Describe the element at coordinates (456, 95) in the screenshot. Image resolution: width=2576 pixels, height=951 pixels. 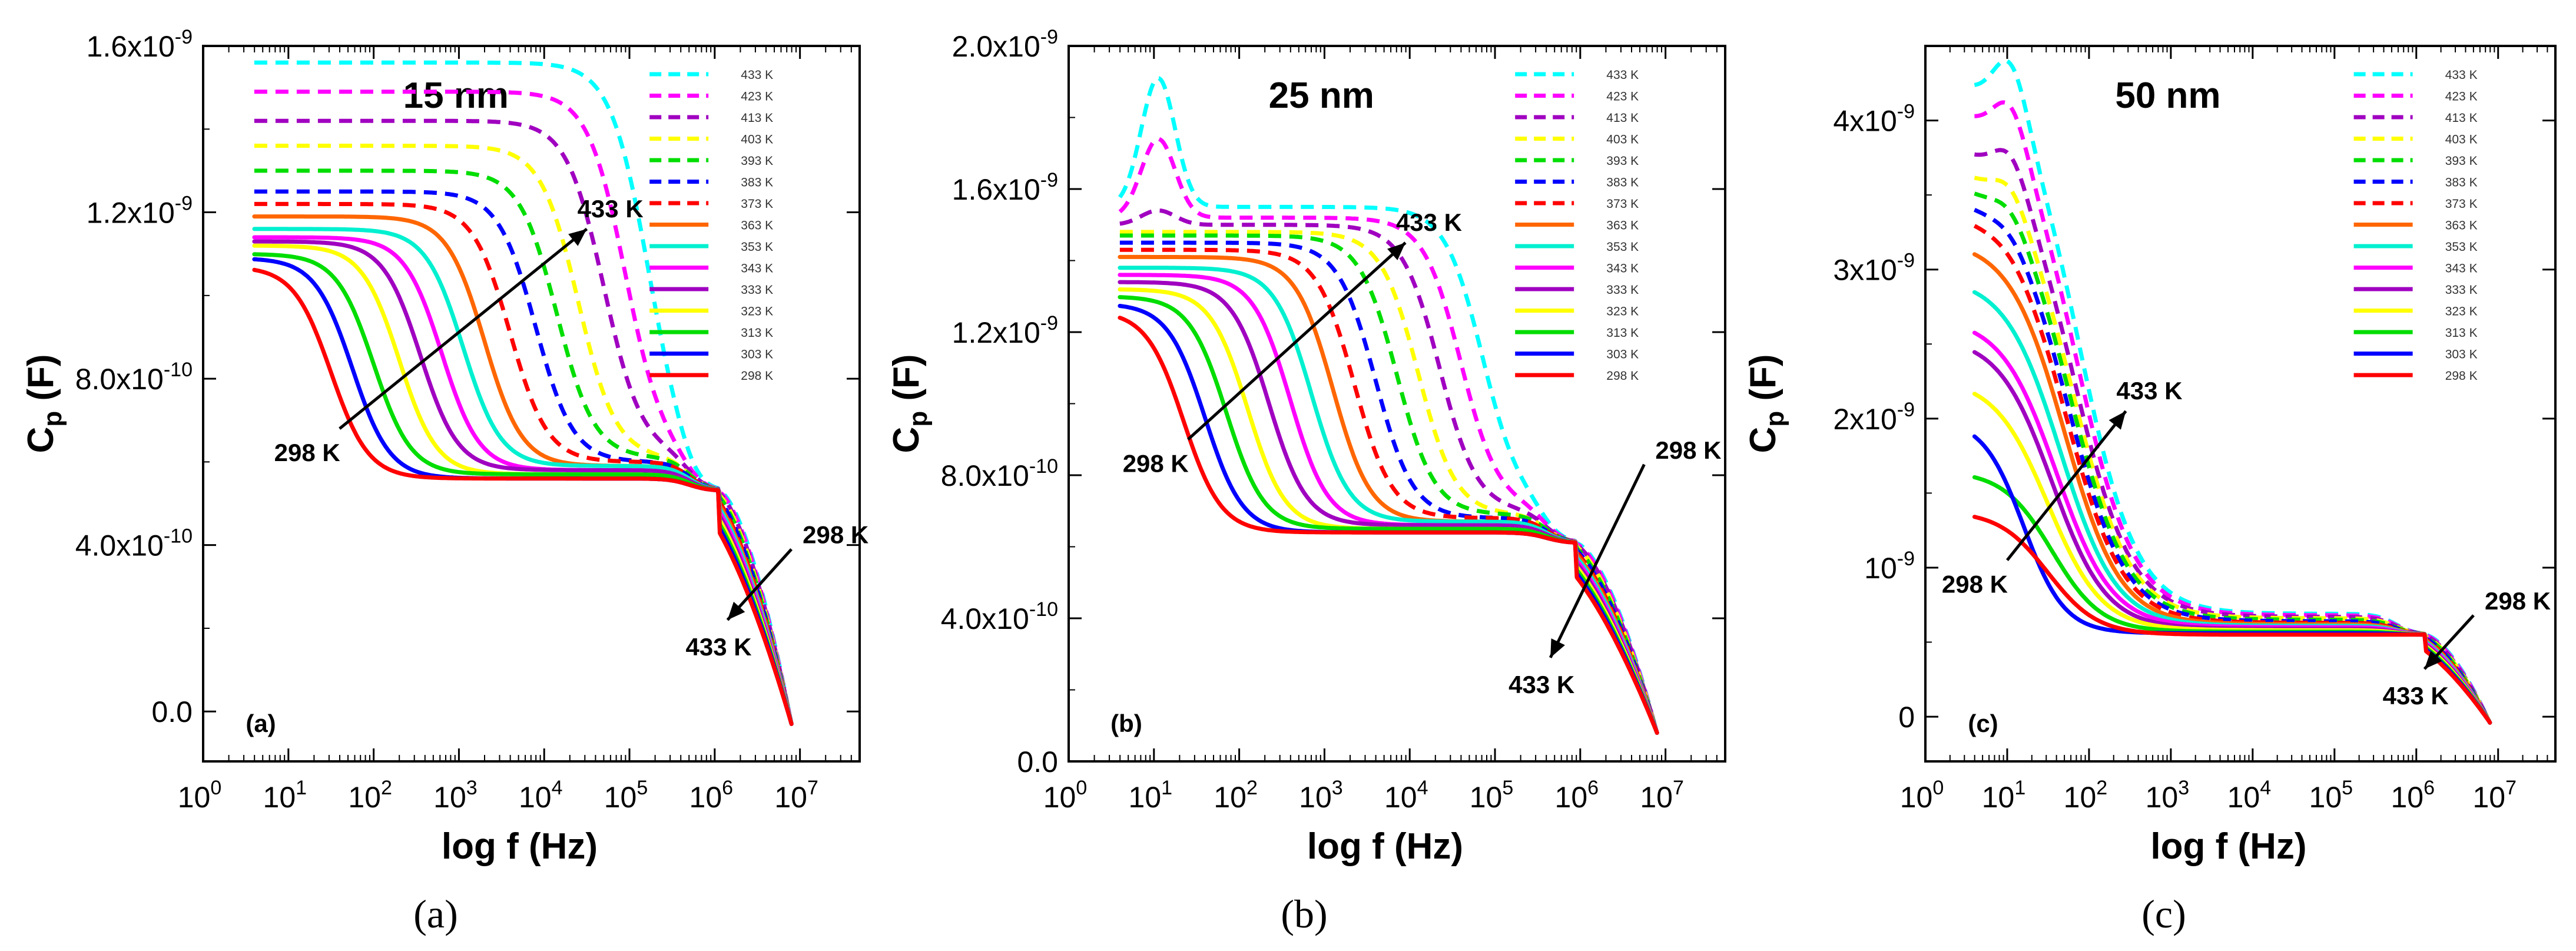
I see `panel-title: 15 nm` at that location.